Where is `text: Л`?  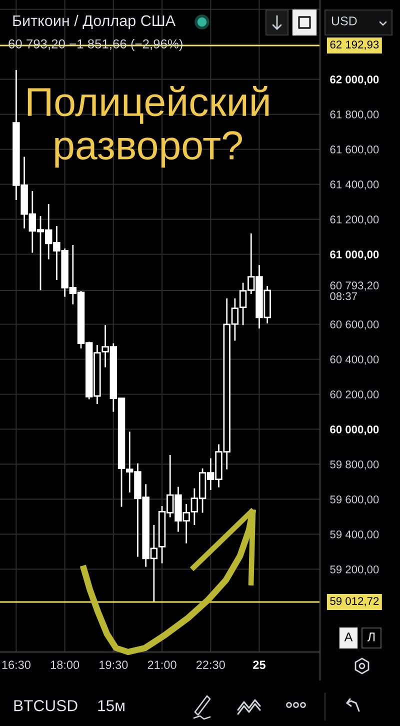 text: Л is located at coordinates (371, 637).